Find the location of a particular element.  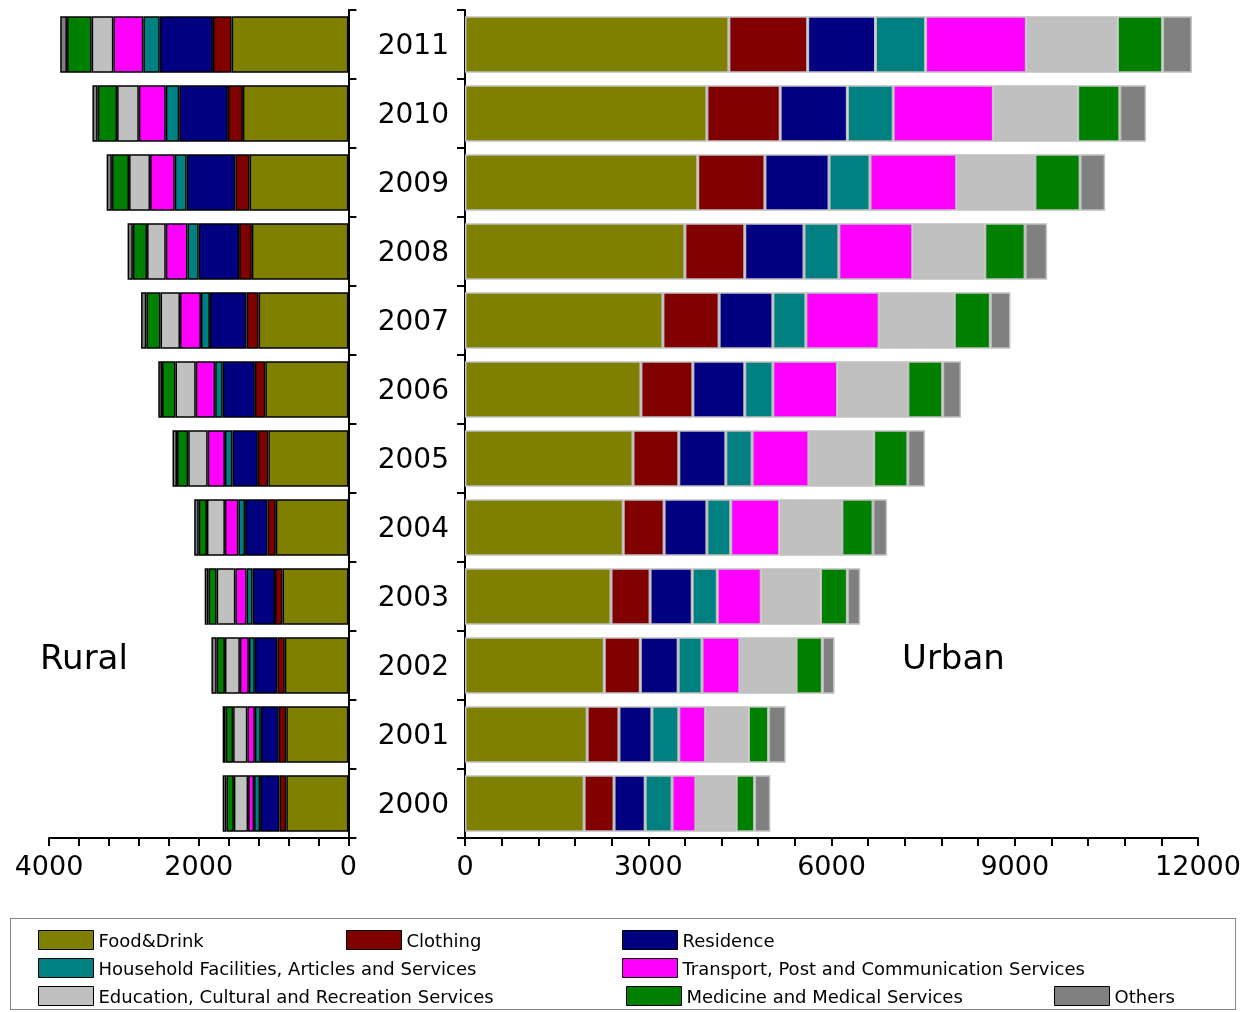

annotation: Rural is located at coordinates (84, 657).